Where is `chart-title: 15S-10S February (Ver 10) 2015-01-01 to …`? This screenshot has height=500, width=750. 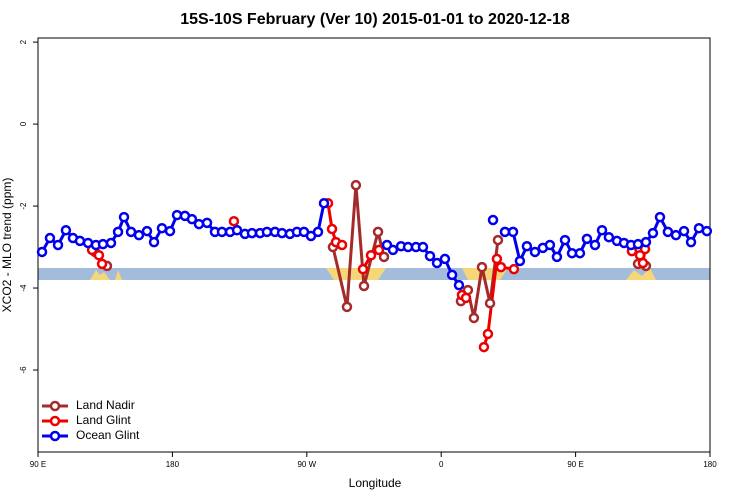 chart-title: 15S-10S February (Ver 10) 2015-01-01 to … is located at coordinates (375, 19).